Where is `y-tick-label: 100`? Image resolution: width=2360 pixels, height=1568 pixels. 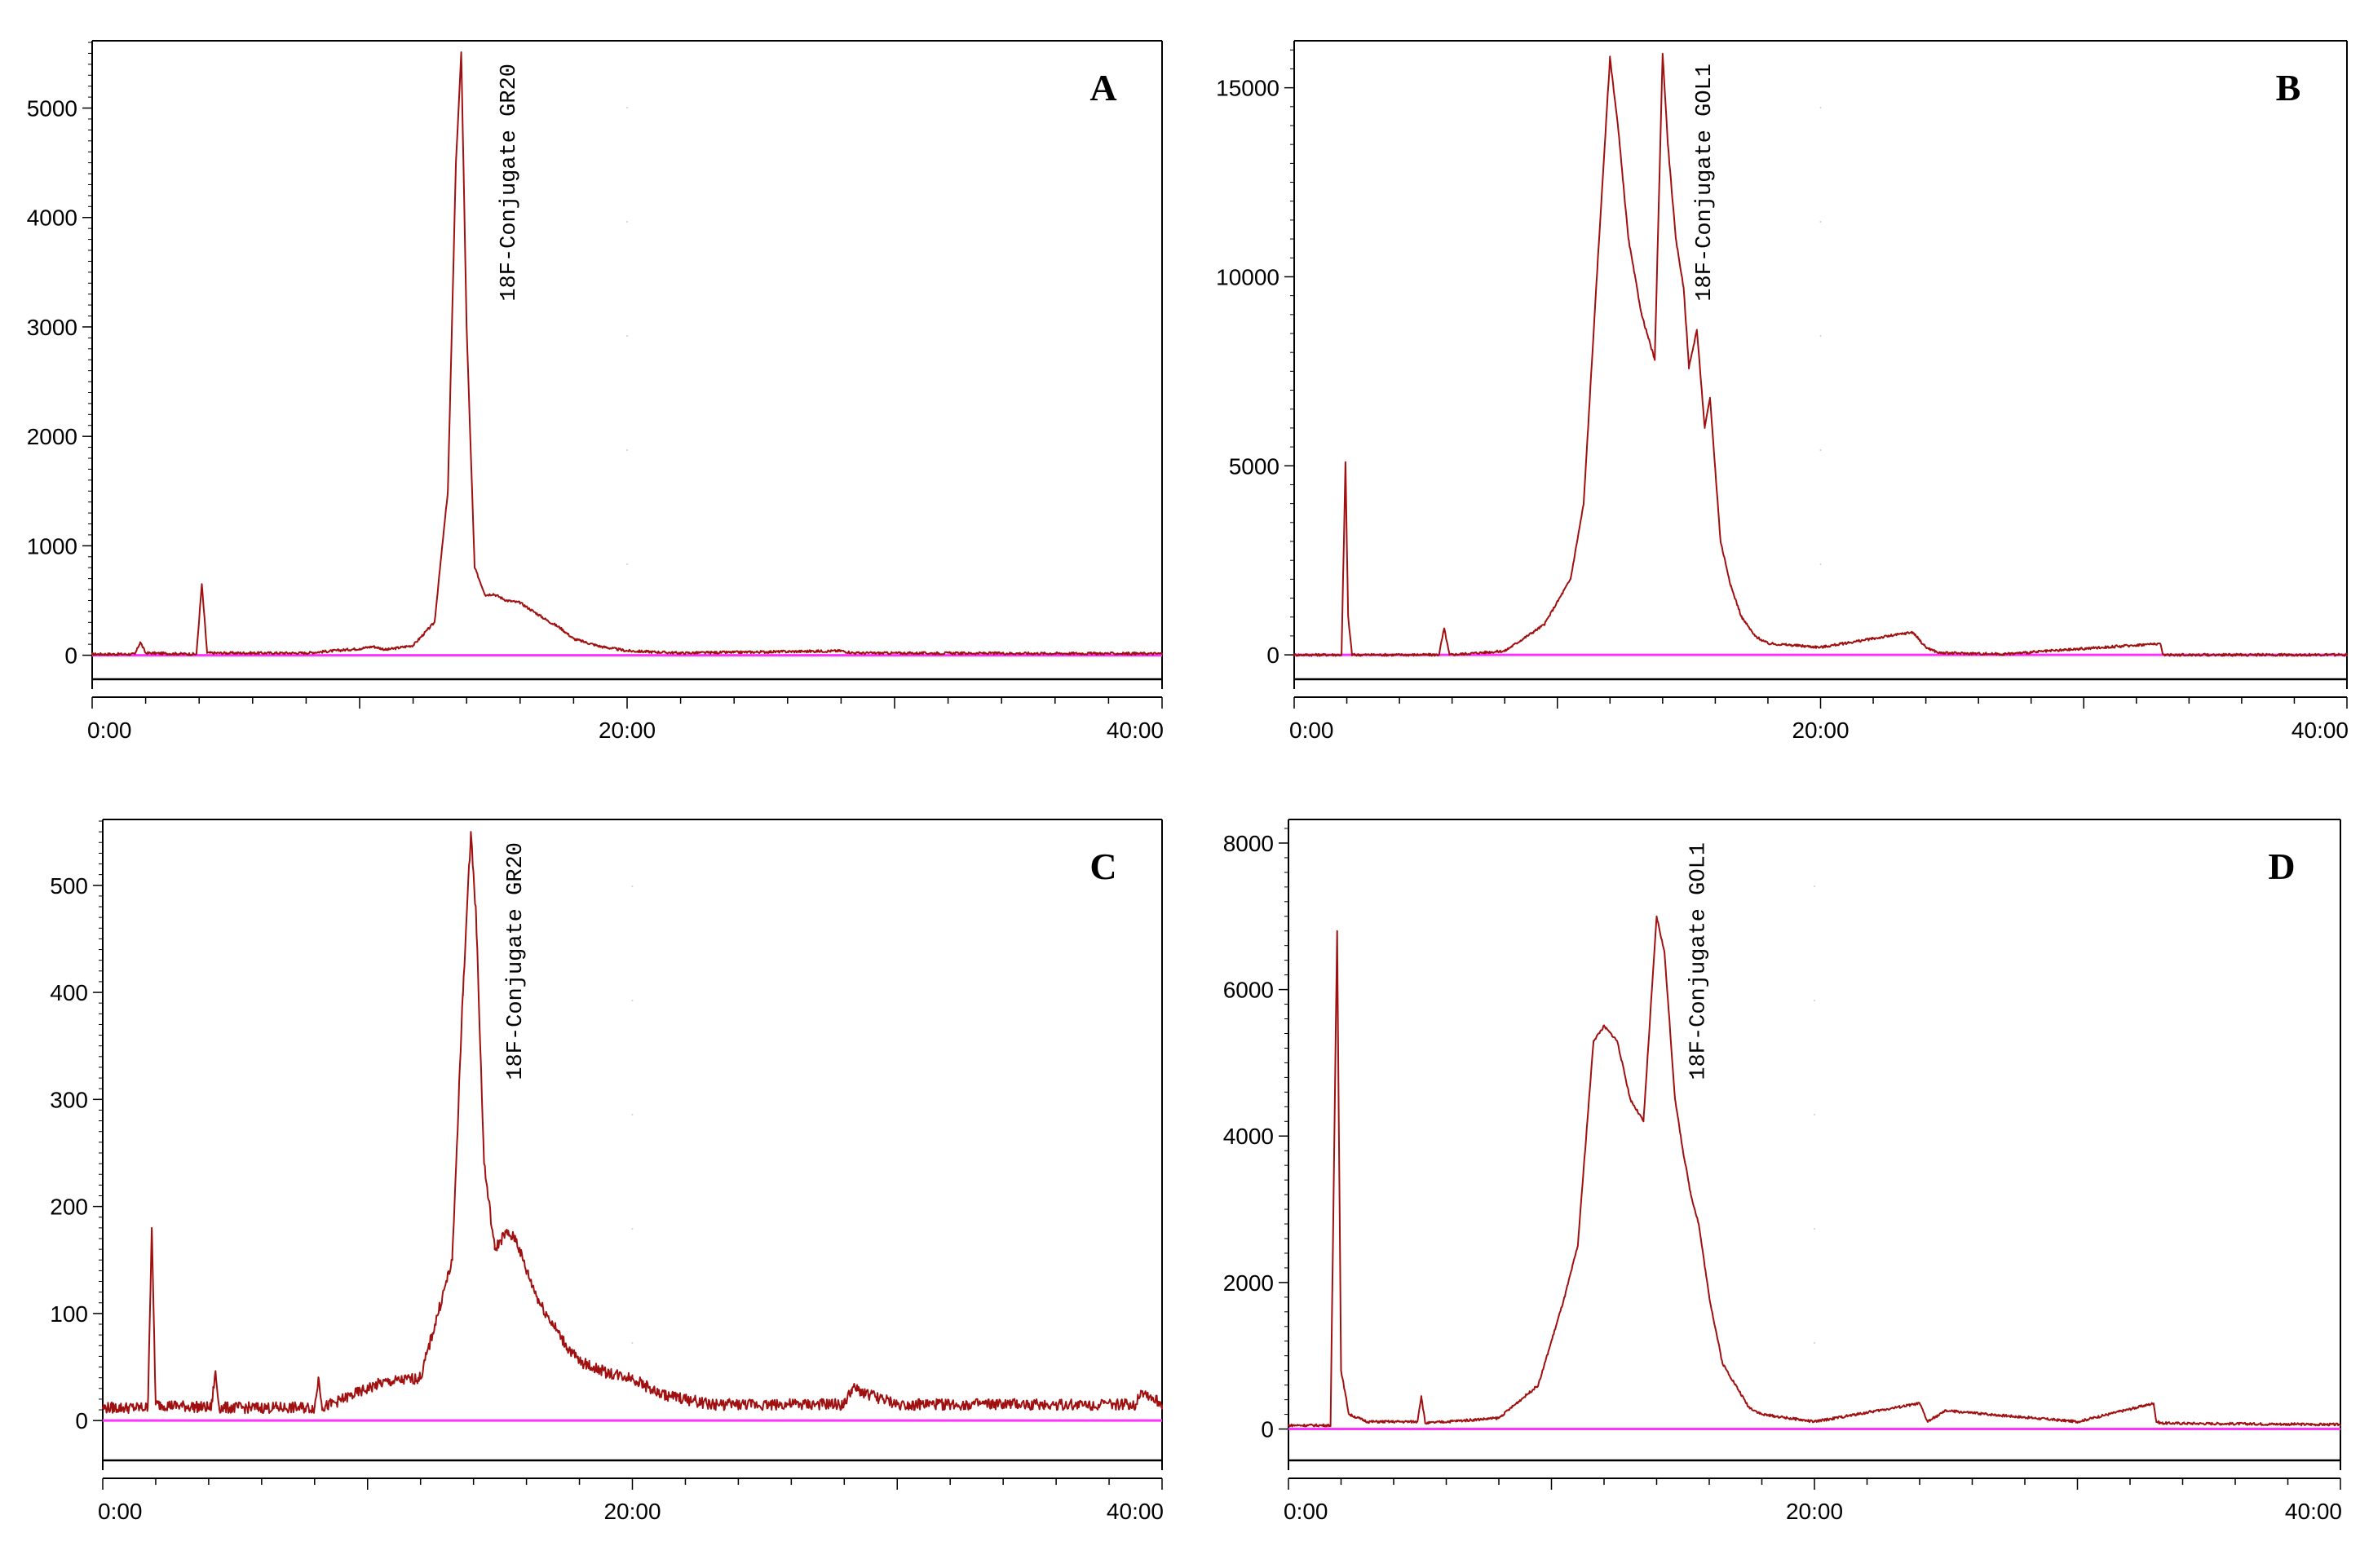 y-tick-label: 100 is located at coordinates (69, 1314).